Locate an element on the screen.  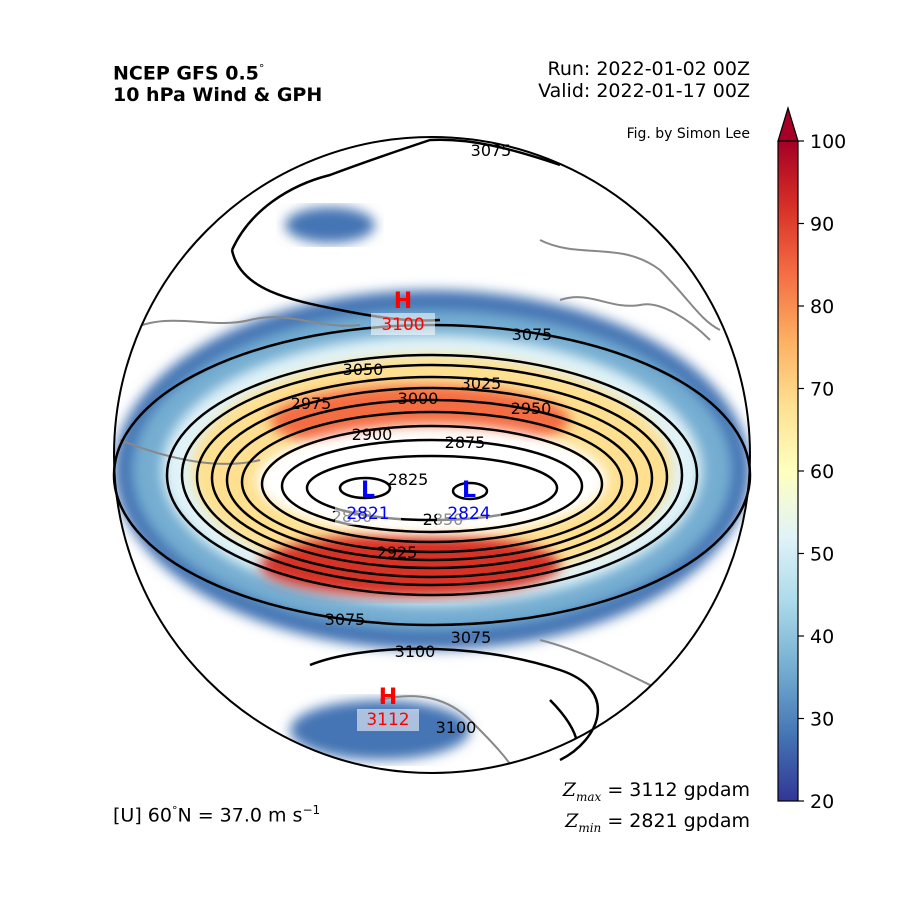
colorbar-ticks: 20 30 40 50 60 70 80 90 100 is located at coordinates (822, 472).